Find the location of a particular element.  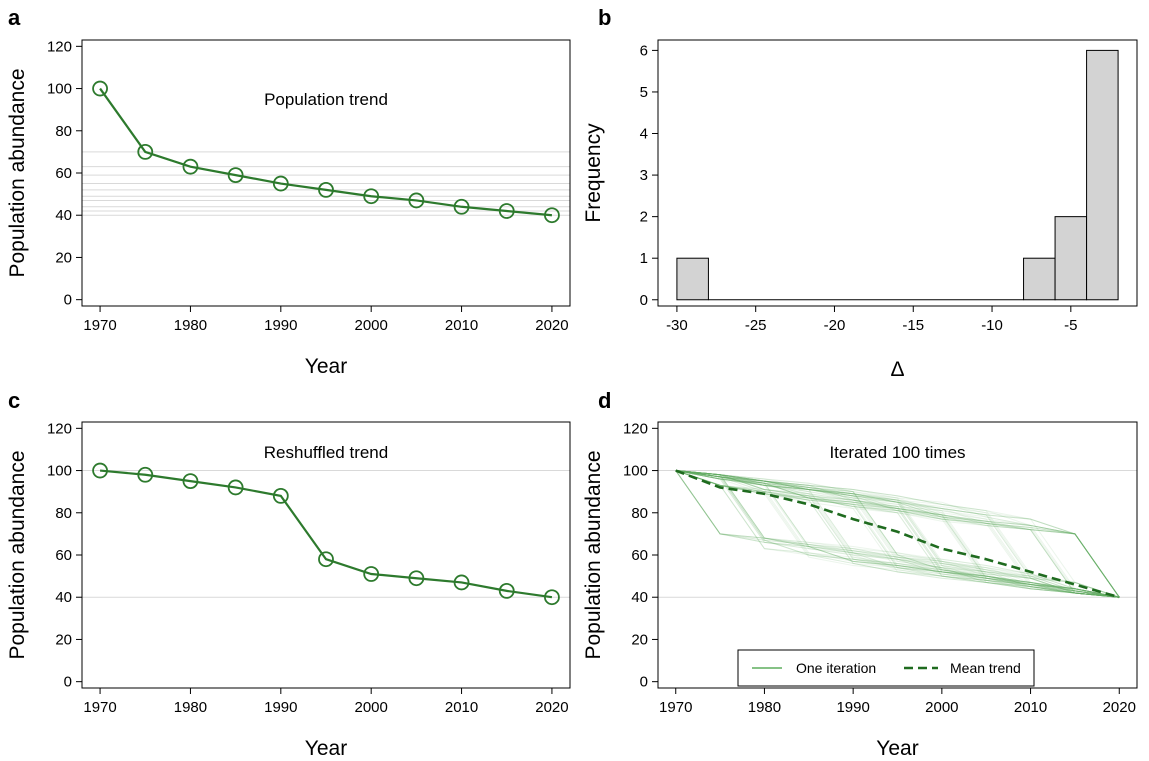

x-axis-title: Δ is located at coordinates (897, 369).